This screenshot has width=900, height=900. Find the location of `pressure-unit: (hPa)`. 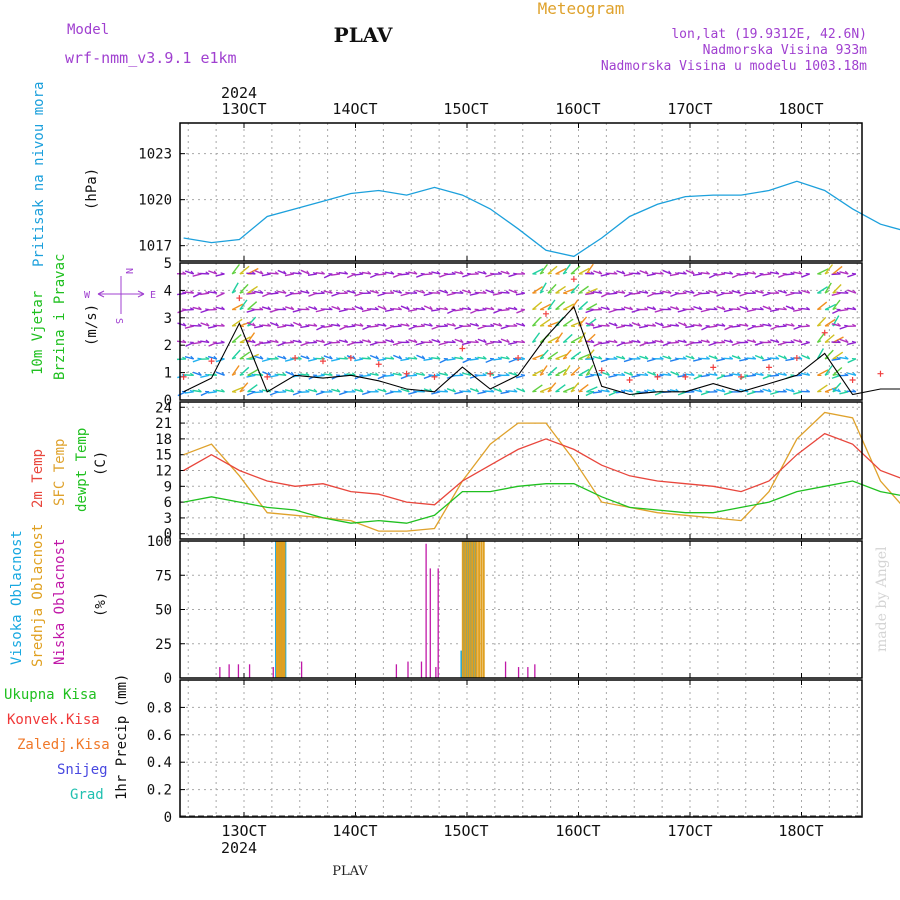

pressure-unit: (hPa) is located at coordinates (92, 189).